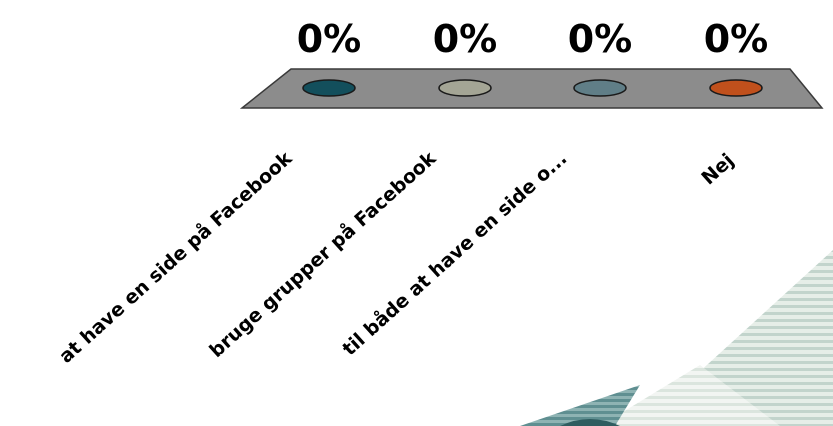 This screenshot has width=833, height=426. I want to click on value-label-2: 0%, so click(465, 39).